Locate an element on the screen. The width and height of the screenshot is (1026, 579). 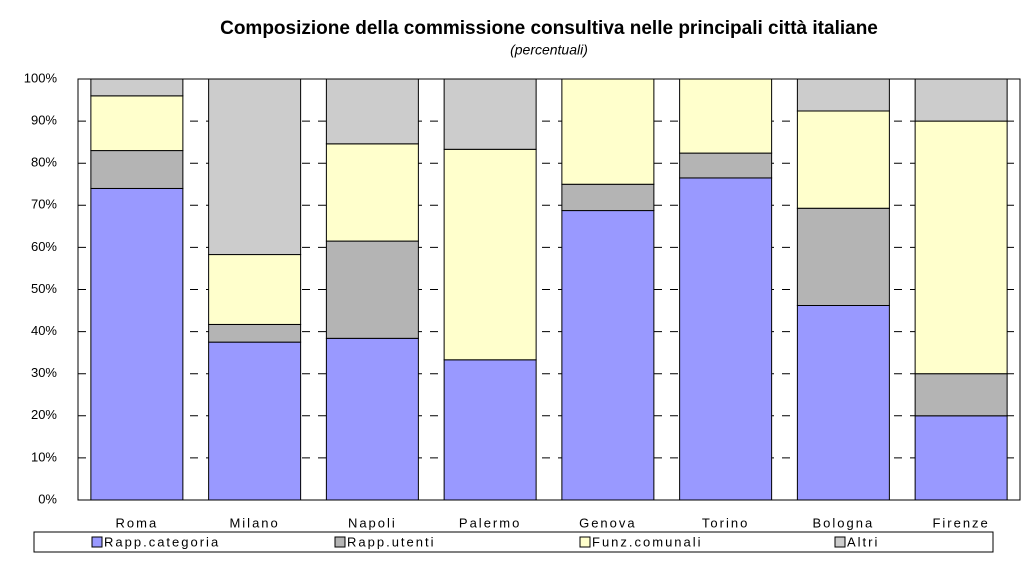
x-tick-label: Firenze is located at coordinates (960, 522).